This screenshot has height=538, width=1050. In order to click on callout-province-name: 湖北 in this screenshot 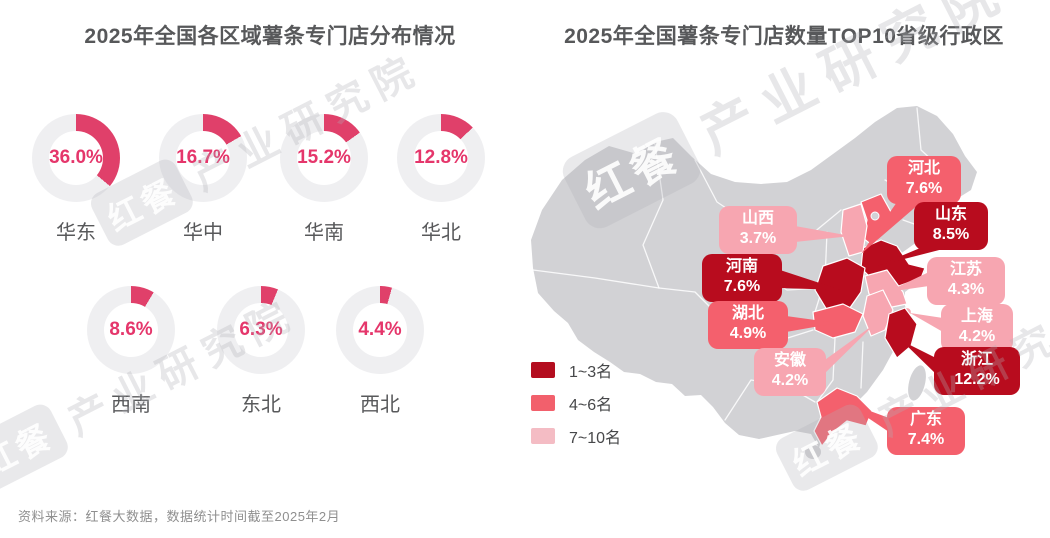, I will do `click(747, 313)`.